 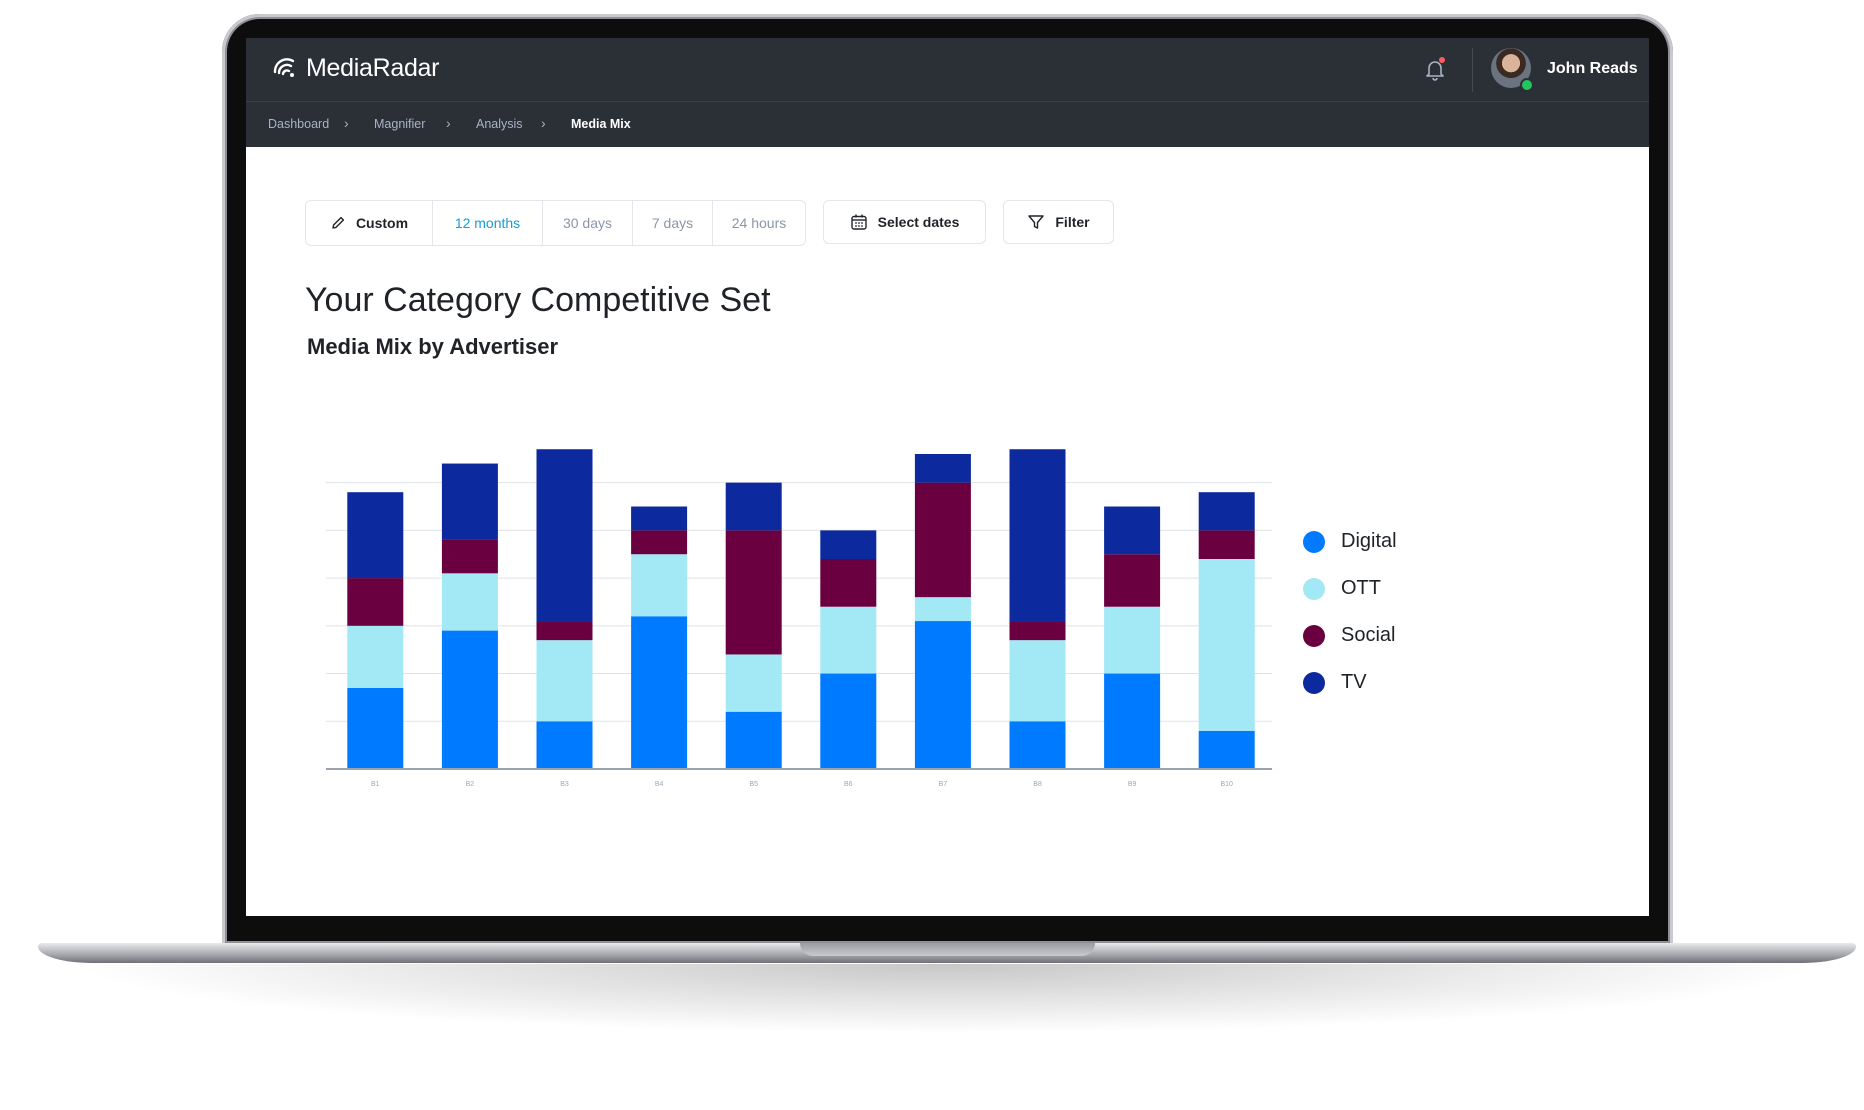 What do you see at coordinates (400, 124) in the screenshot?
I see `breadcrumb-magnifier: Magnifier` at bounding box center [400, 124].